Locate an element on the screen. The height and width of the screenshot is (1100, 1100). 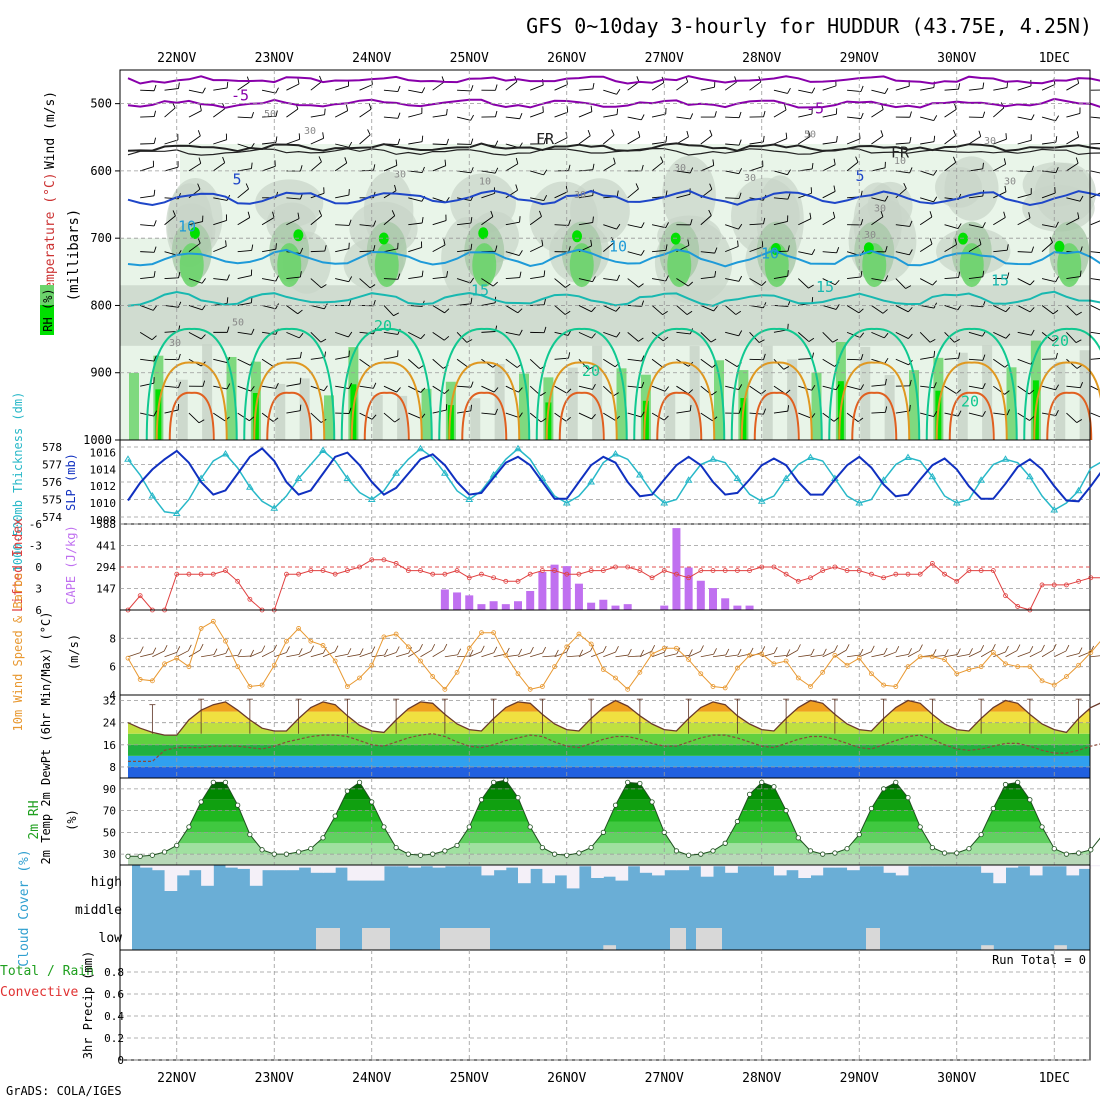
top-date-label: 27NOV is located at coordinates (664, 58).